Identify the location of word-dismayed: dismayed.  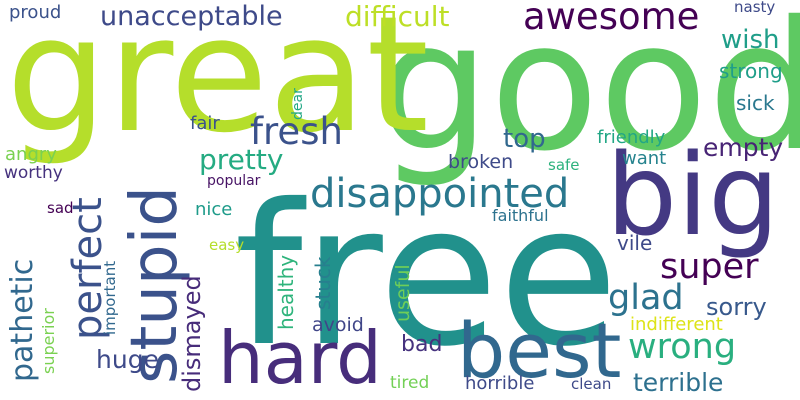
(192, 333).